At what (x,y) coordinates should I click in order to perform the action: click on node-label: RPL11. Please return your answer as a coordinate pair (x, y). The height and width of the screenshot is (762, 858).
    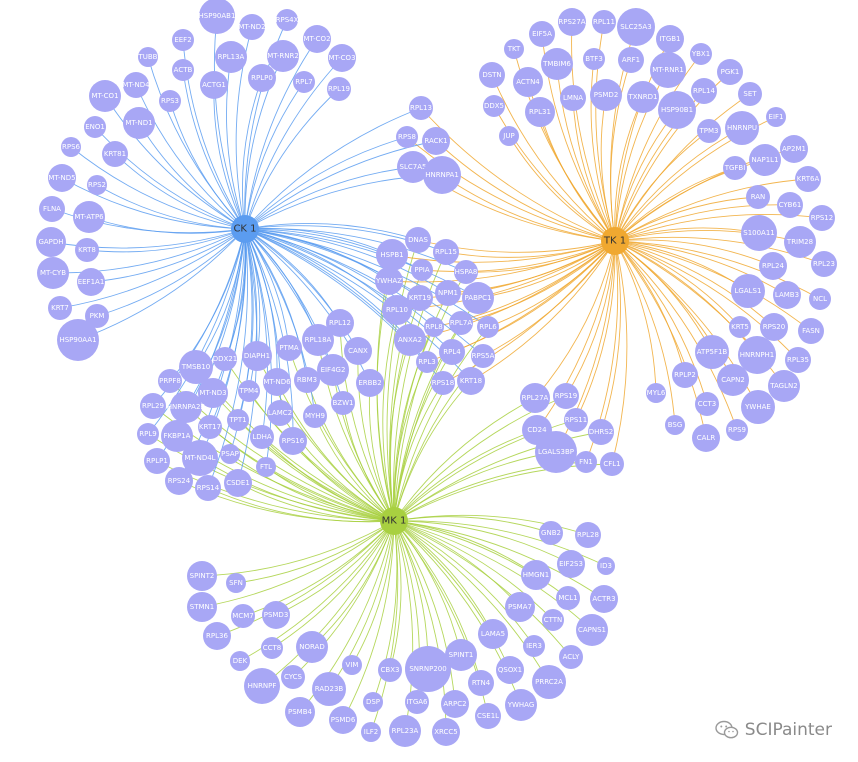
    Looking at the image, I should click on (604, 22).